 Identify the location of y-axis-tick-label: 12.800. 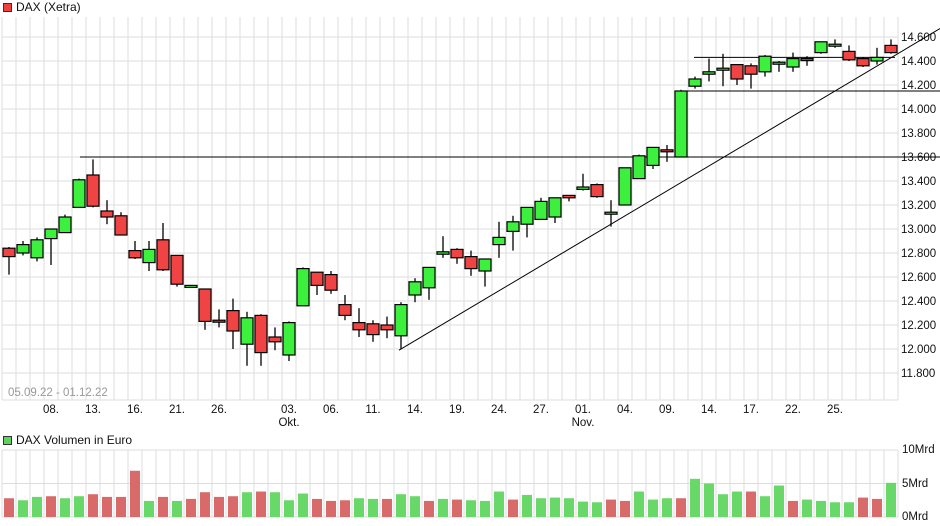
(918, 254).